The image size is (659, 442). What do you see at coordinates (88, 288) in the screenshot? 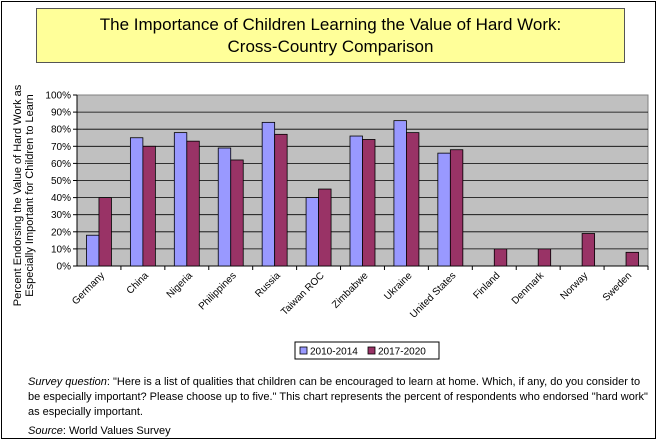
I see `x-tick-label: Germany` at bounding box center [88, 288].